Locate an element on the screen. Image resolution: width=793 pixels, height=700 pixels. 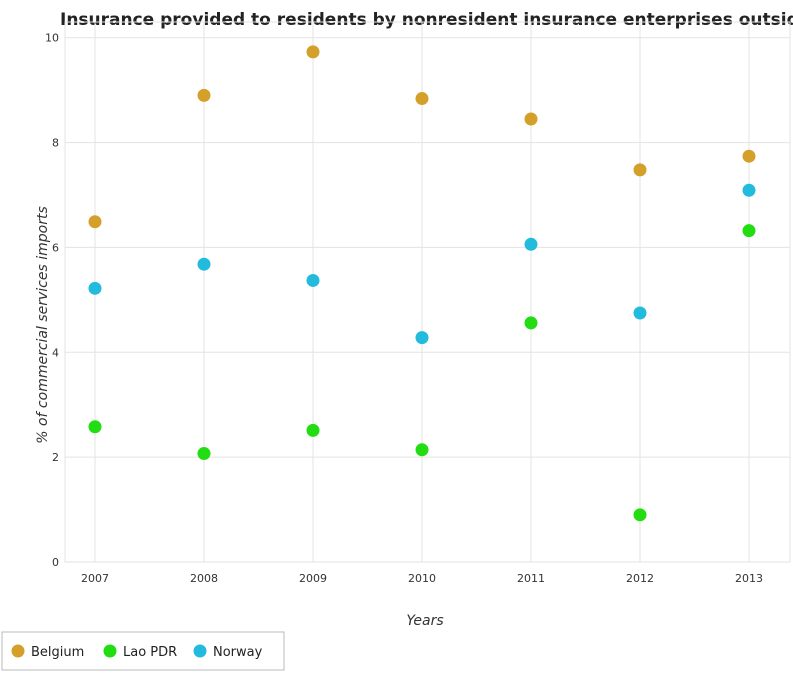
legend-label-lao-pdr: Lao PDR is located at coordinates (150, 652).